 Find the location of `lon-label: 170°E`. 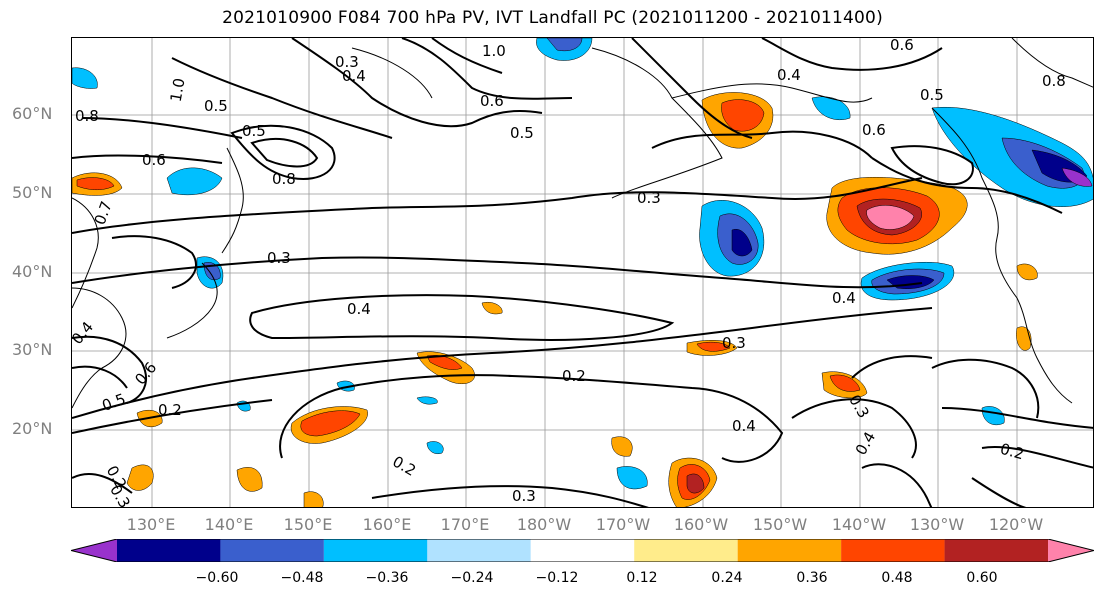

lon-label: 170°E is located at coordinates (465, 524).